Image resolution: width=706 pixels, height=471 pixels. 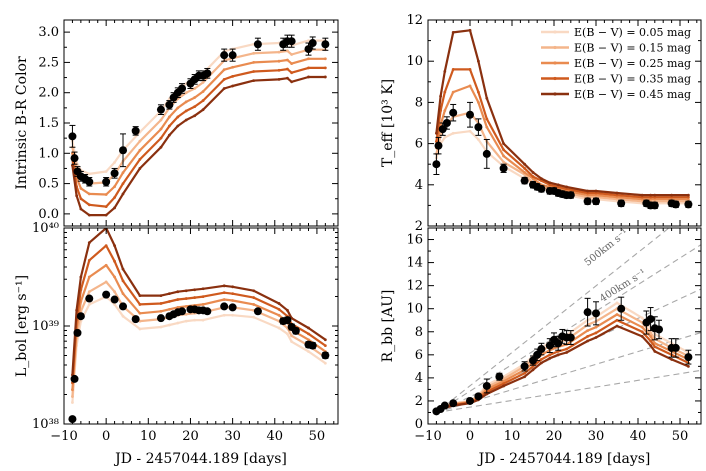 What do you see at coordinates (414, 309) in the screenshot?
I see `y-tick-label: 10` at bounding box center [414, 309].